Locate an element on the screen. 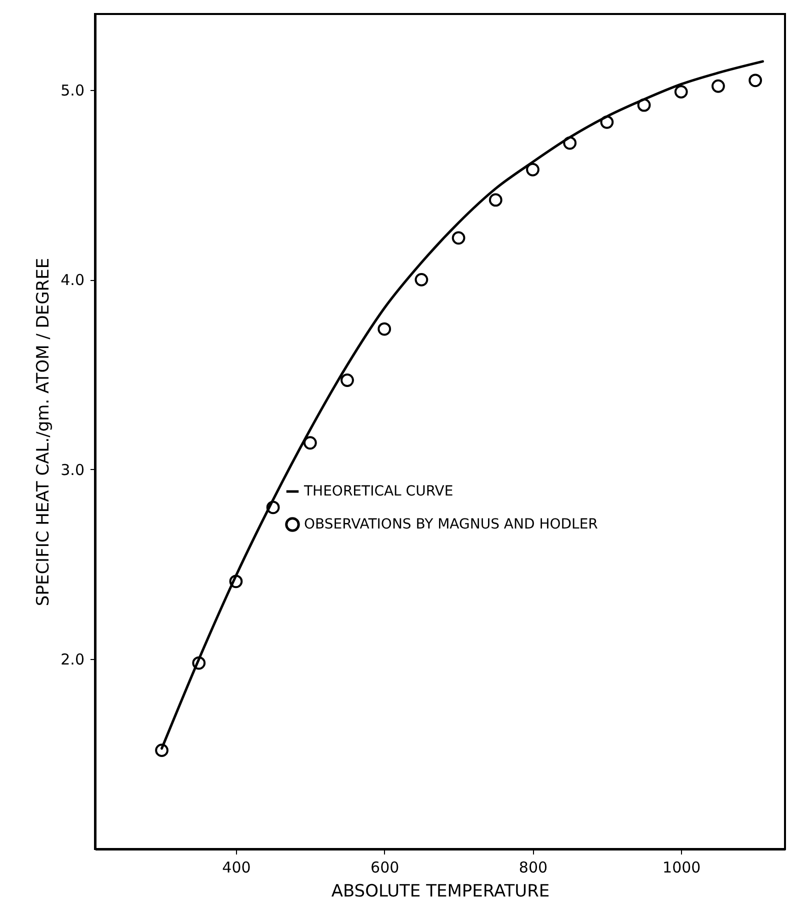 Image resolution: width=797 pixels, height=923 pixels. y-tick-label: 2.0 is located at coordinates (72, 659).